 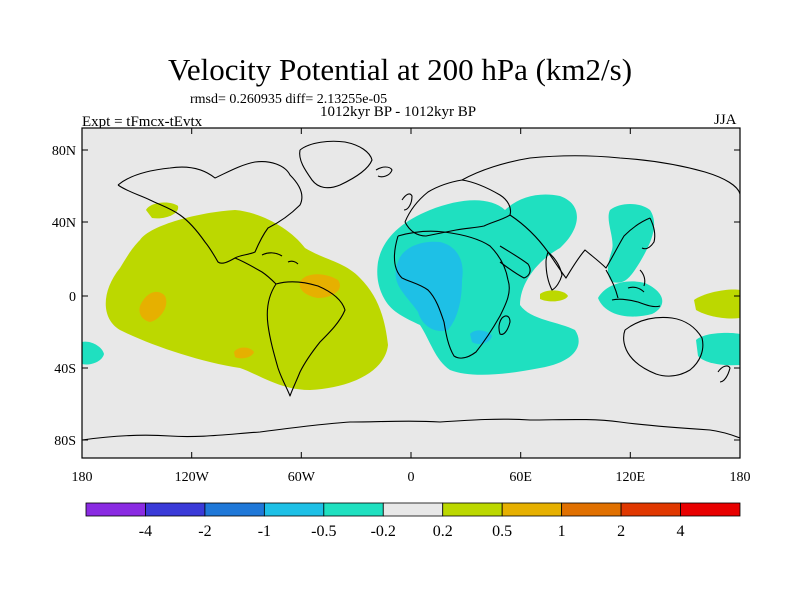 What do you see at coordinates (264, 531) in the screenshot?
I see `colorbar-label: -1` at bounding box center [264, 531].